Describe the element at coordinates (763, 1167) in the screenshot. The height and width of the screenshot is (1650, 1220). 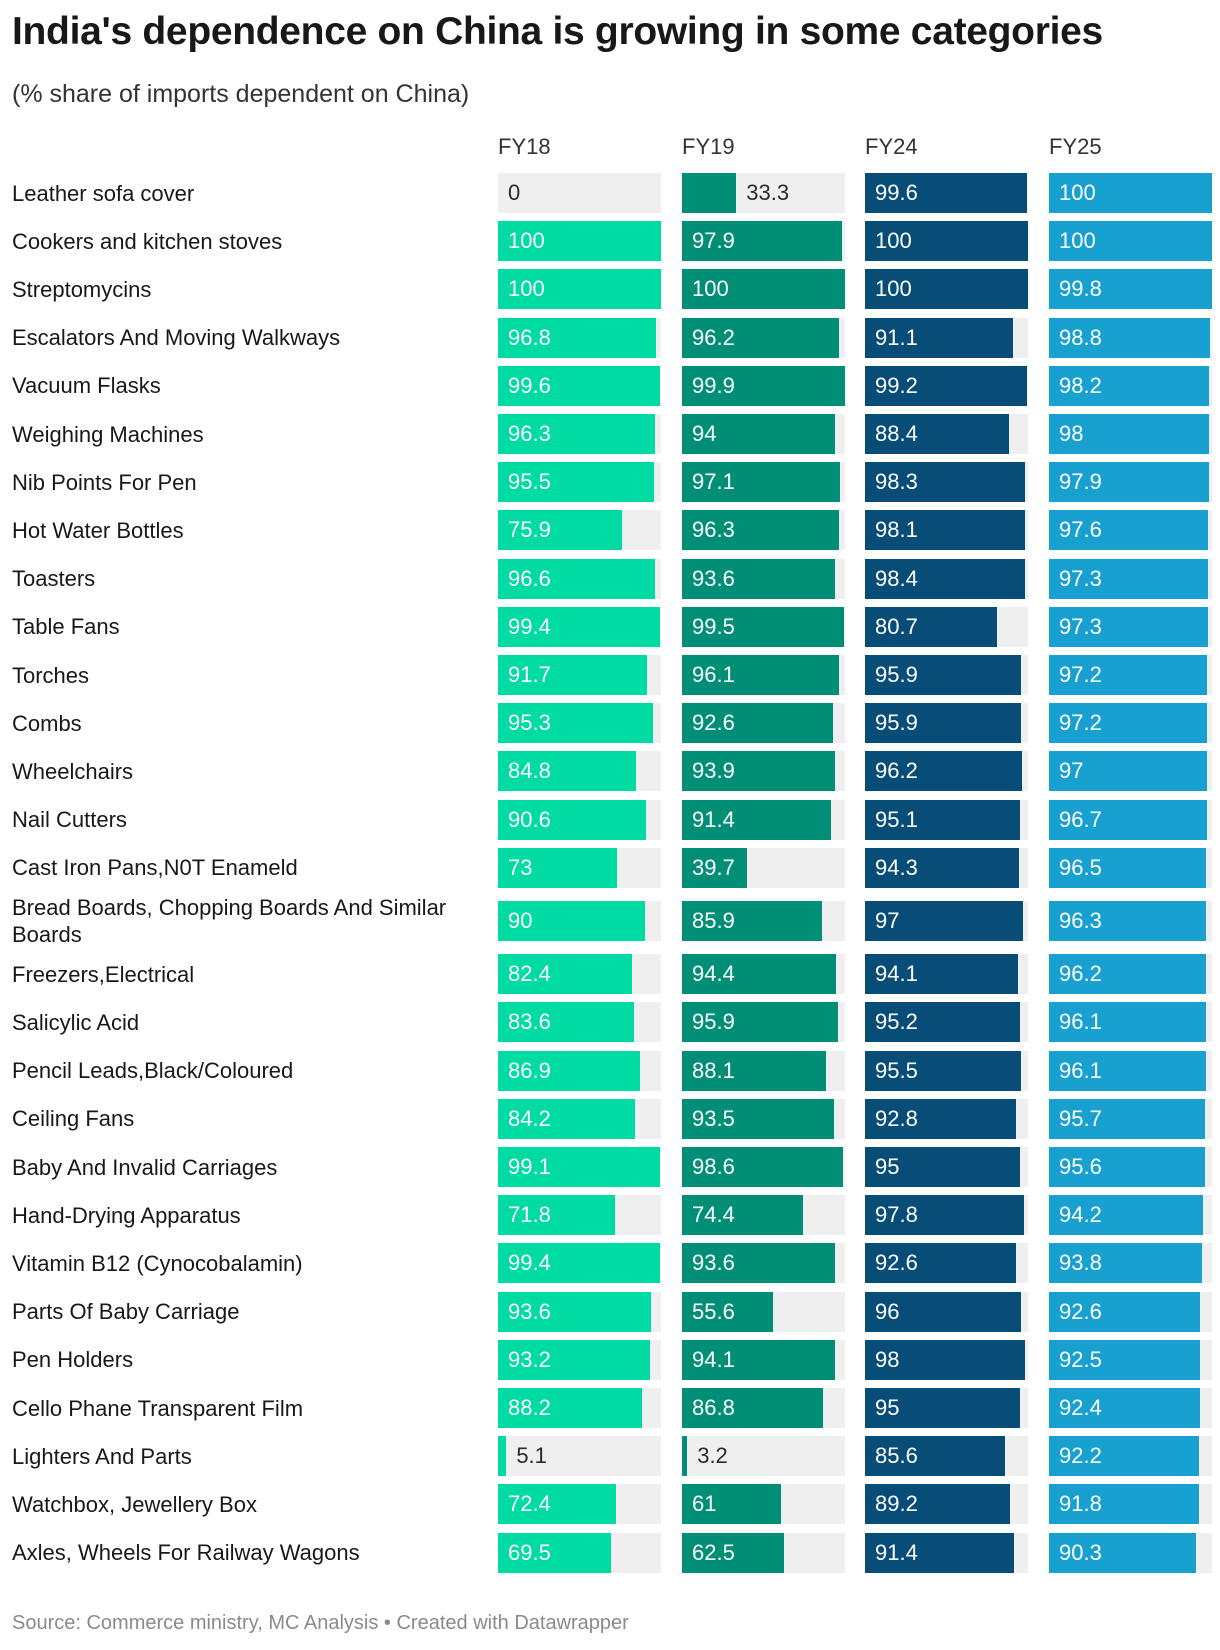
I see `bar-track: 98.6` at that location.